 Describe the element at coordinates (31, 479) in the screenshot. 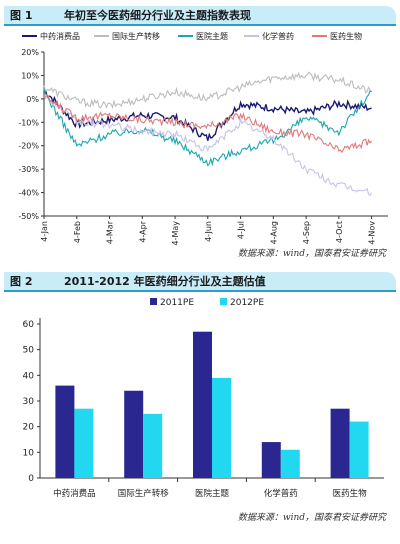

I see `y-tick-label: 0` at that location.